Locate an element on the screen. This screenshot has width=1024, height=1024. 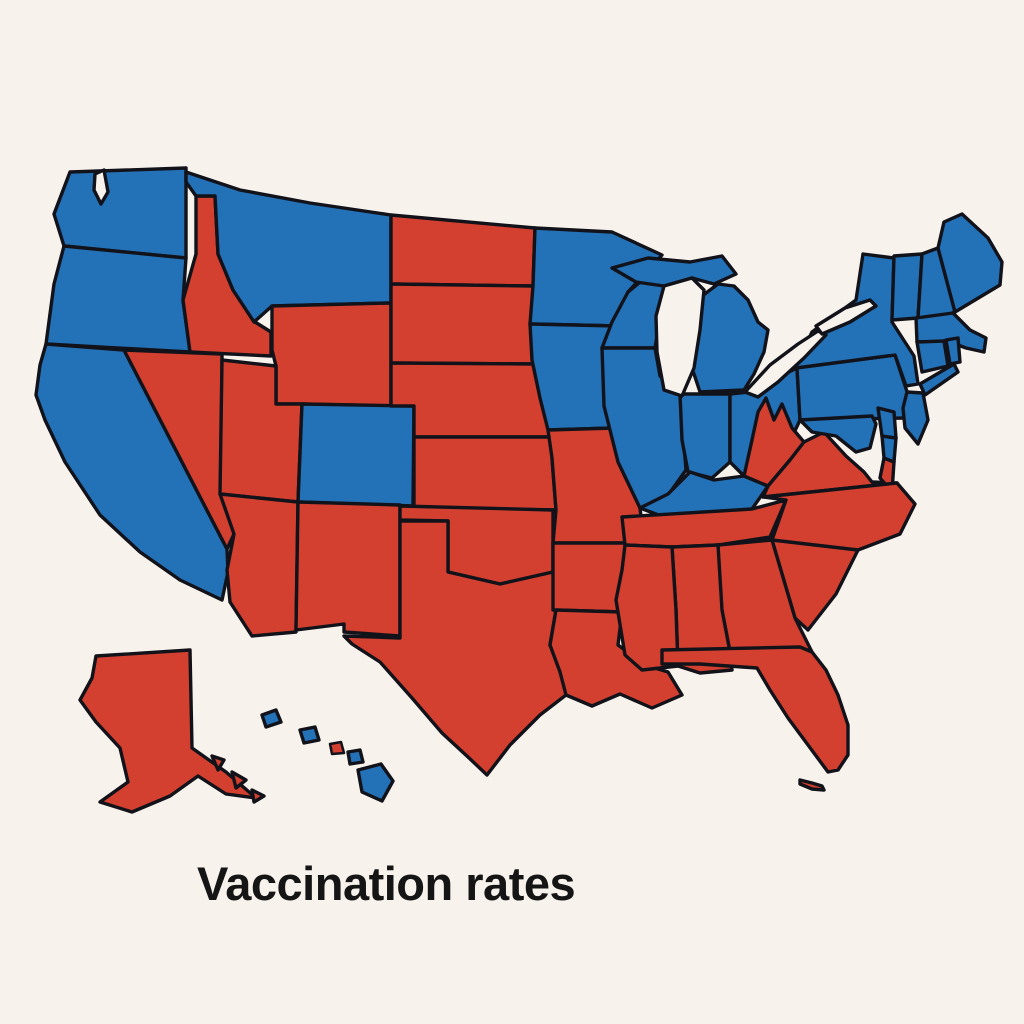
state-la is located at coordinates (616, 659).